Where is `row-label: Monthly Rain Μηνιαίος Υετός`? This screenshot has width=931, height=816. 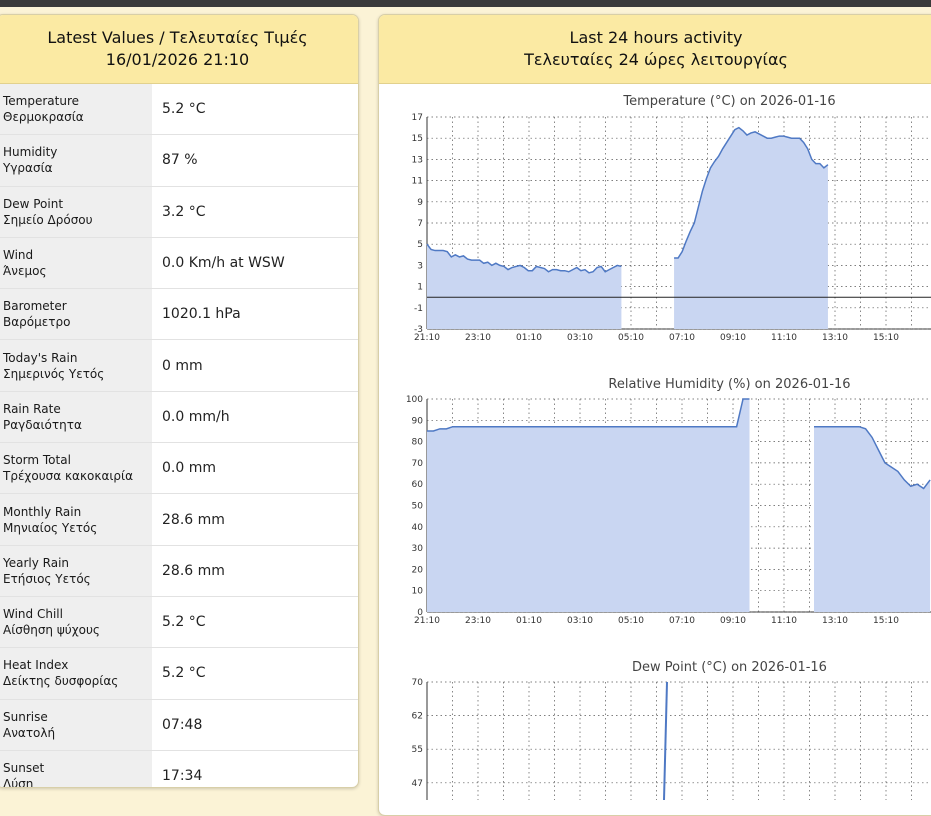 row-label: Monthly Rain Μηνιαίος Υετός is located at coordinates (76, 519).